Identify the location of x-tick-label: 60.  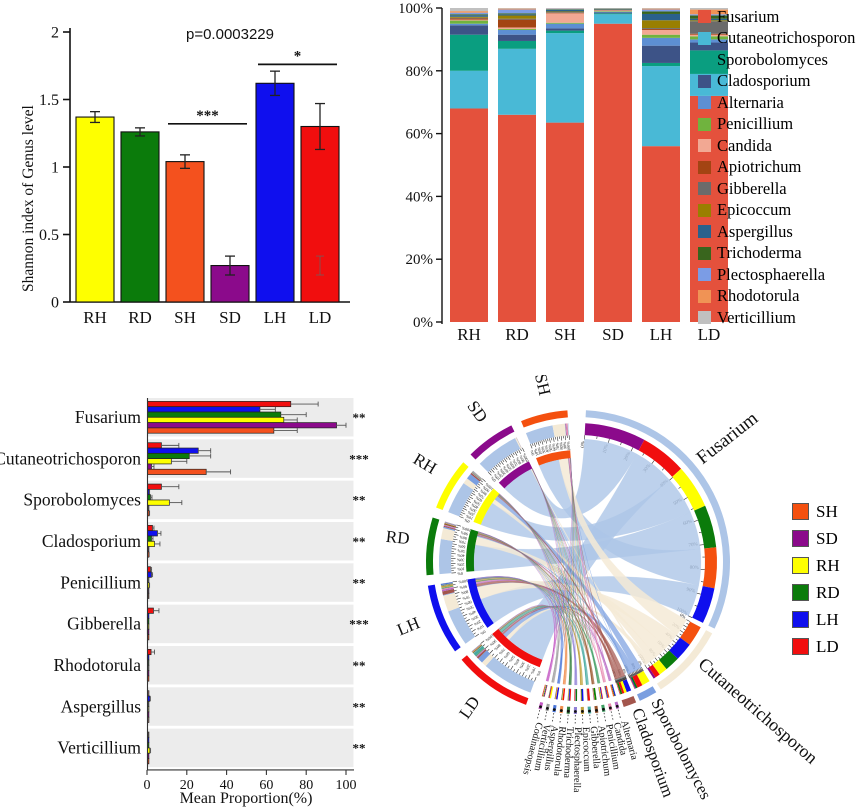
(266, 785).